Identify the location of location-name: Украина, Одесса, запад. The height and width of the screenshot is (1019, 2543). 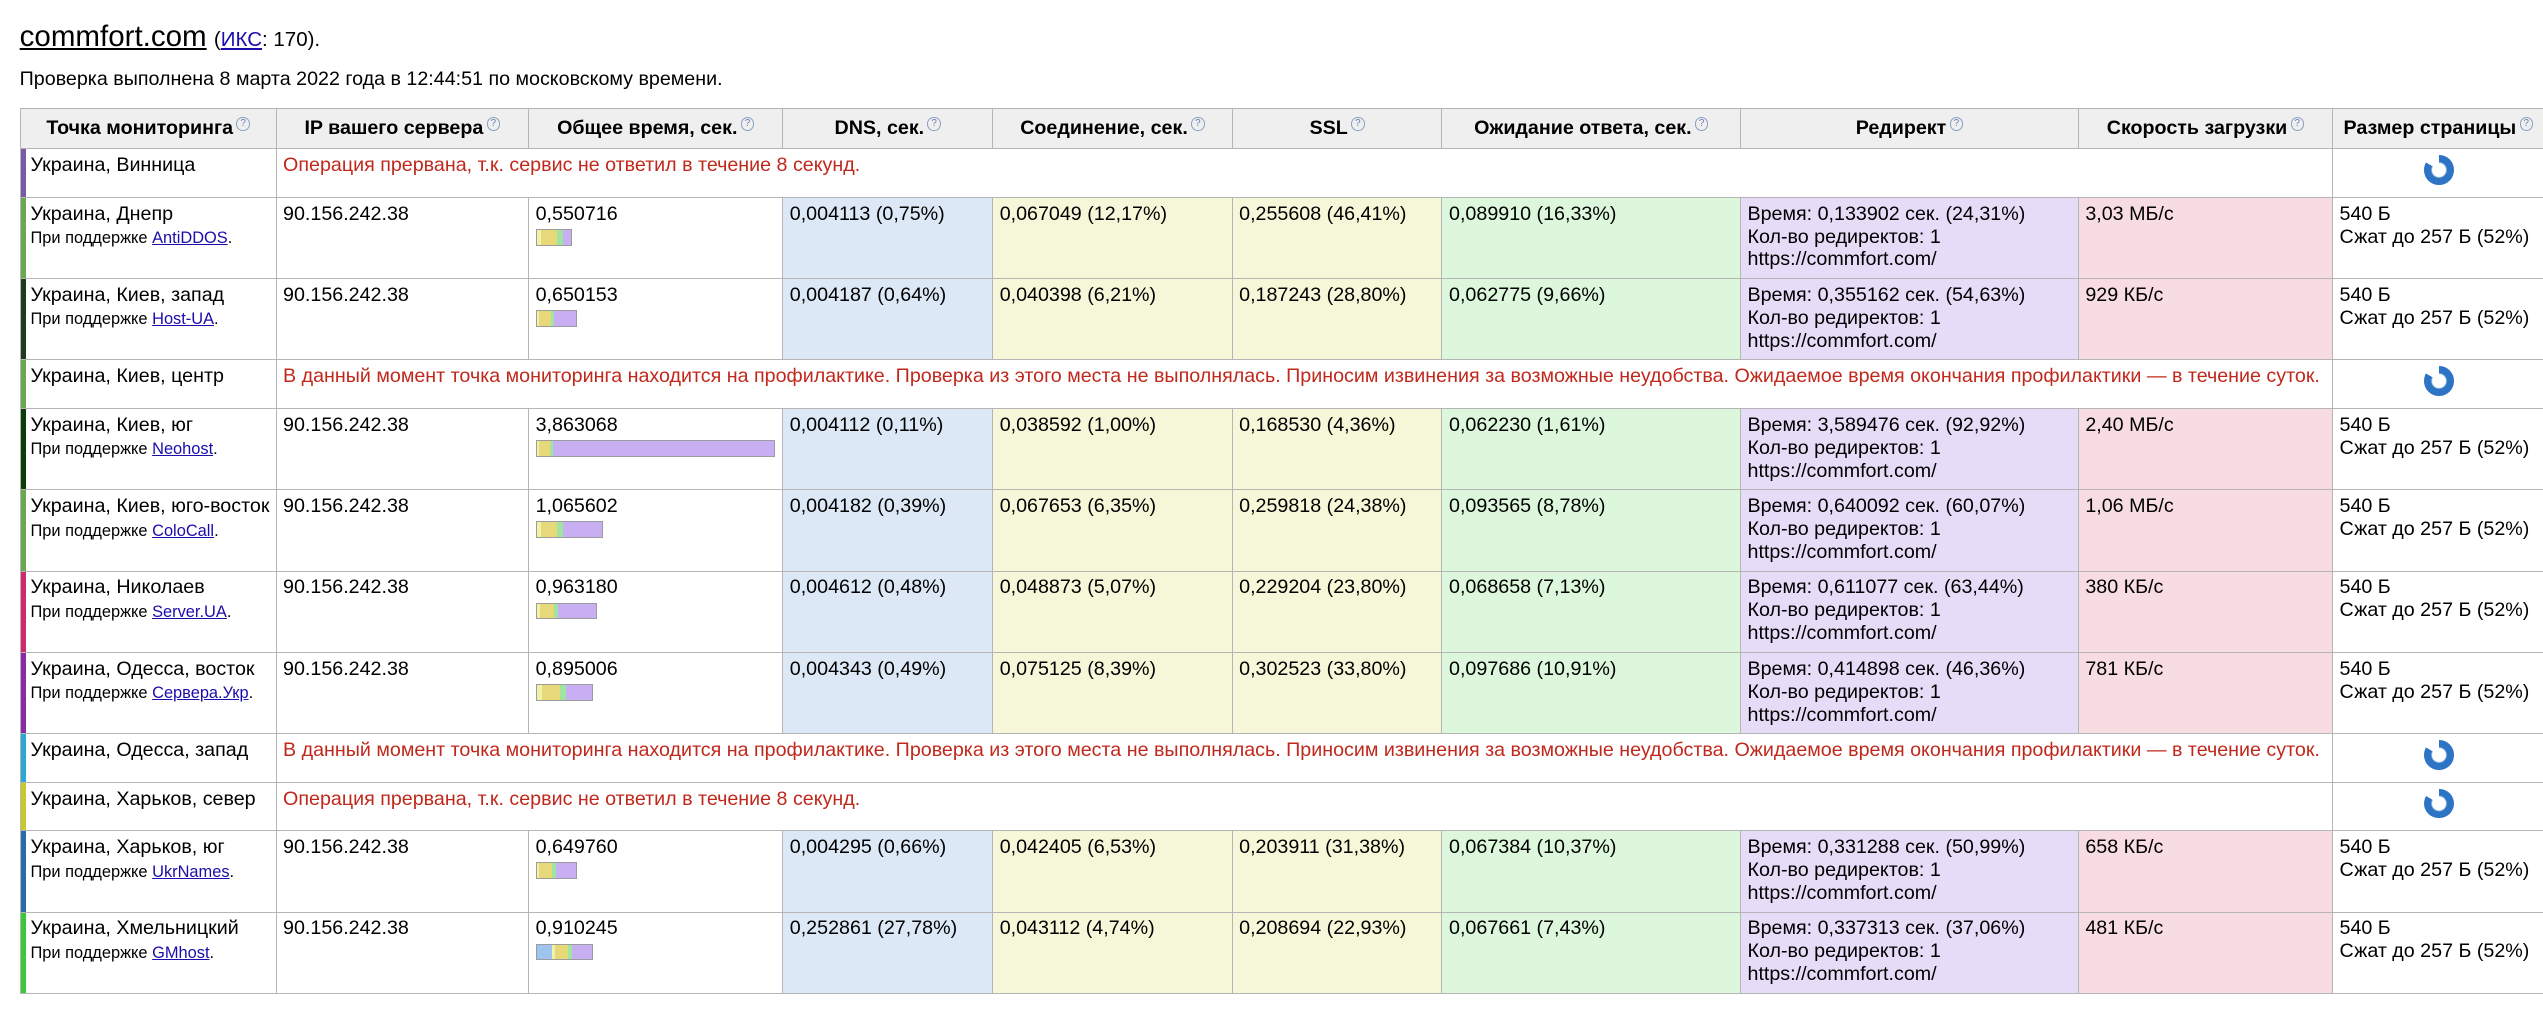
(139, 750).